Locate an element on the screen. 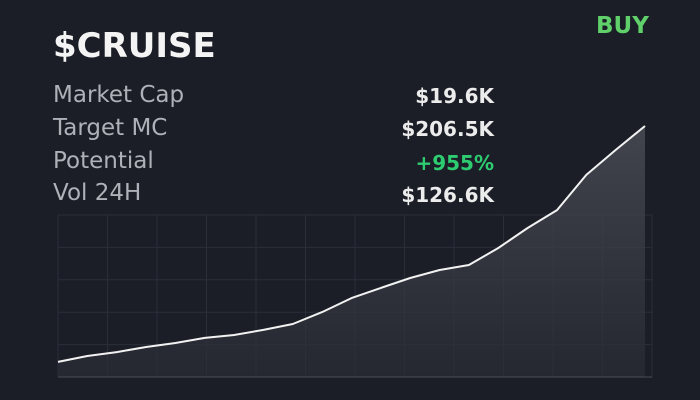 This screenshot has height=400, width=700. stat-label: Target MC is located at coordinates (110, 128).